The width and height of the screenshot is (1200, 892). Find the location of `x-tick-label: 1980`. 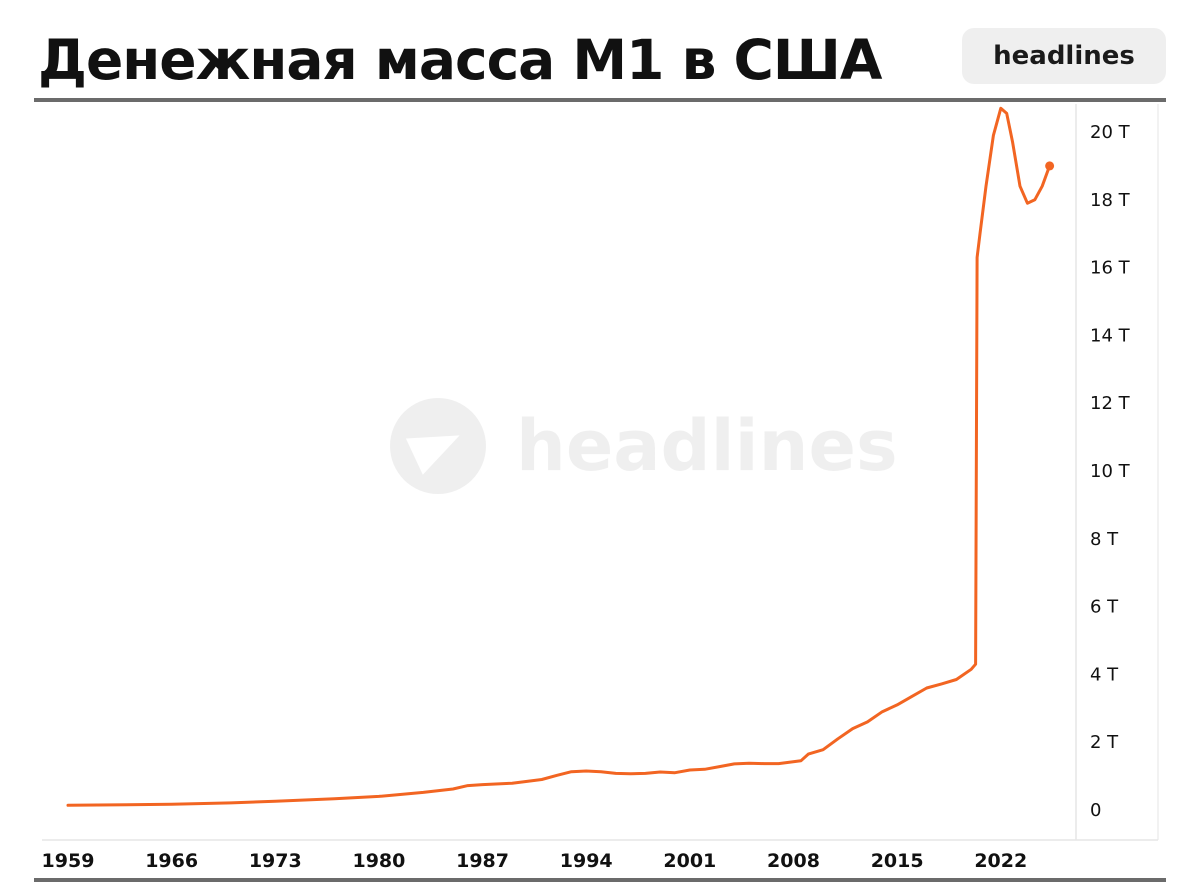

x-tick-label: 1980 is located at coordinates (378, 861).